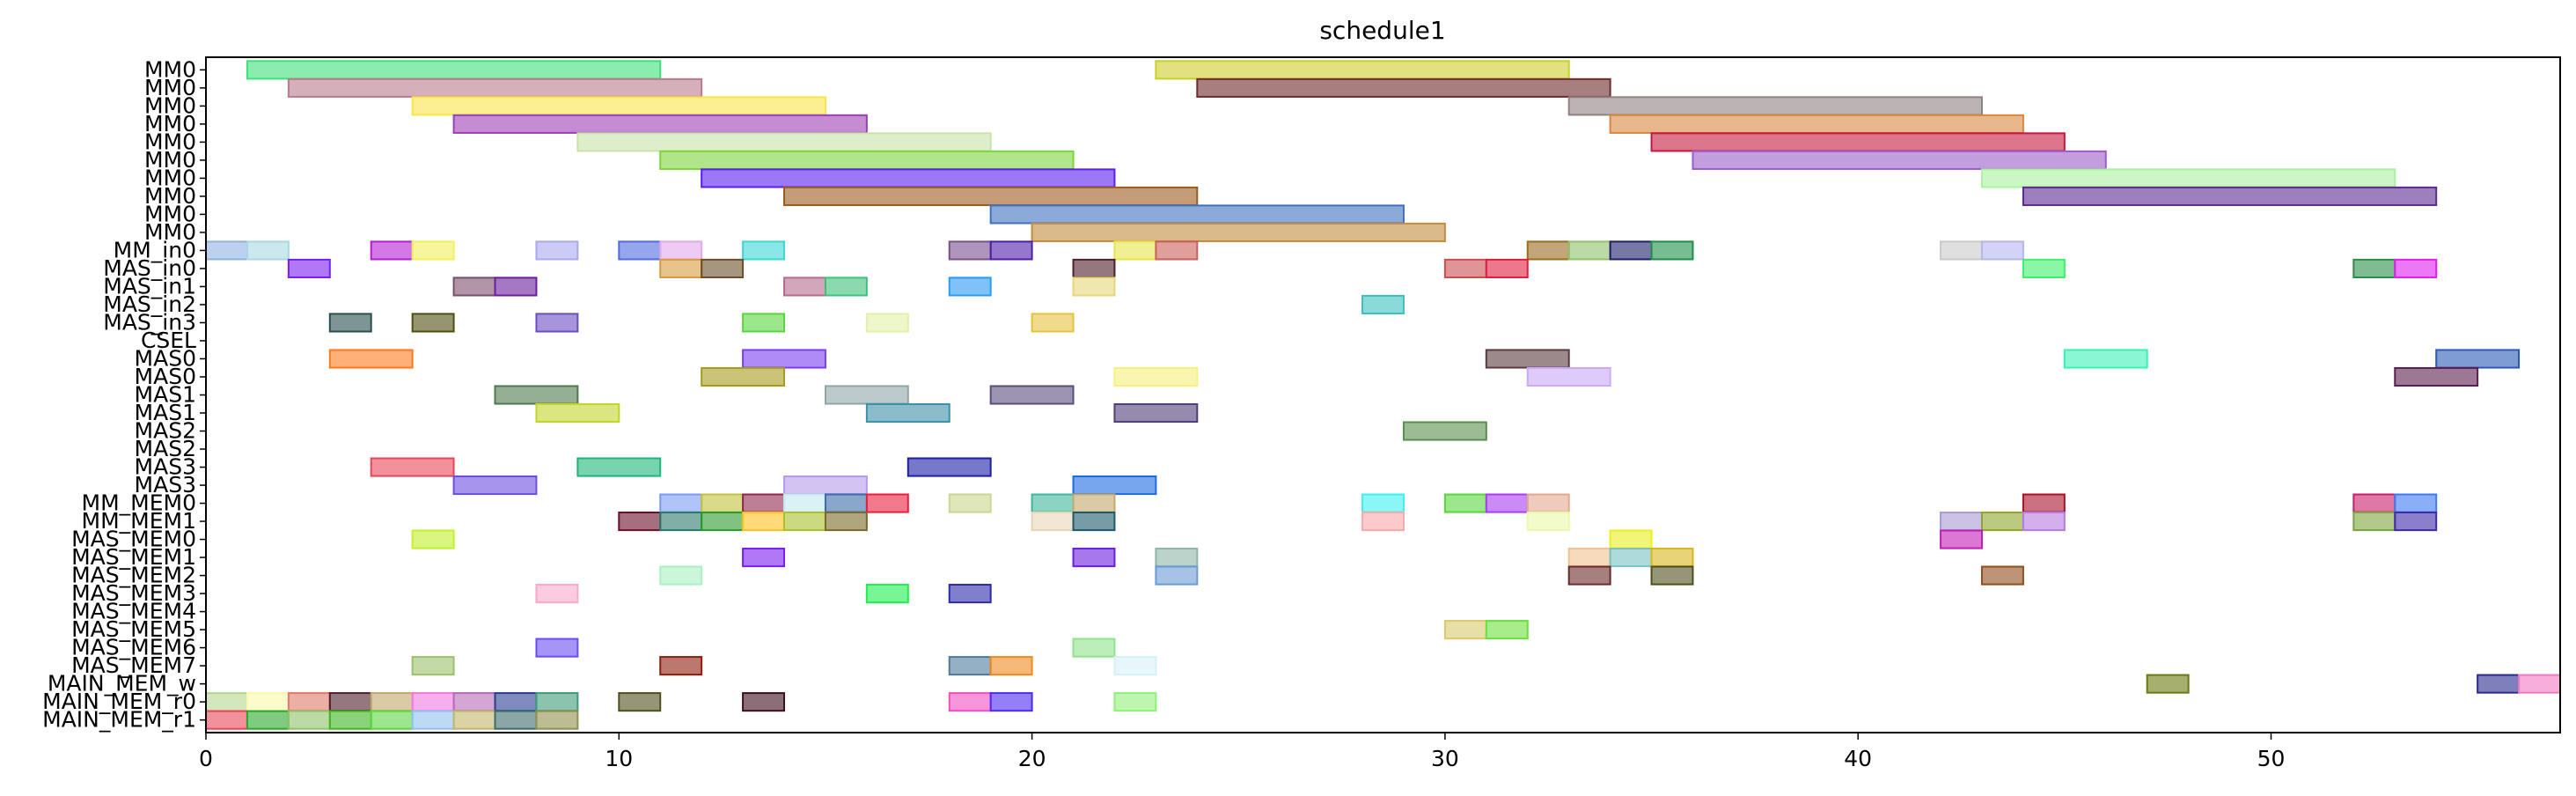  Describe the element at coordinates (149, 322) in the screenshot. I see `y-tick-label: MAS_in3` at that location.